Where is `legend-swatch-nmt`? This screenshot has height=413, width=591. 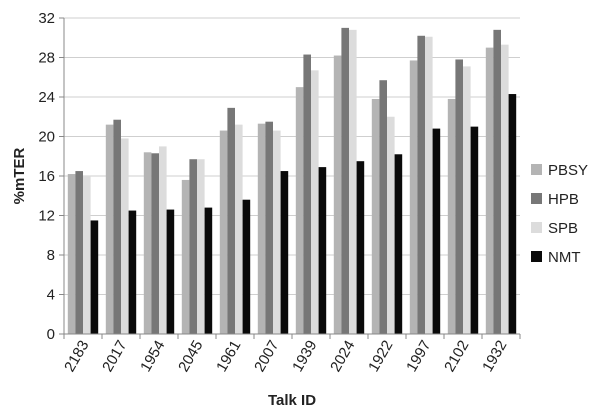
legend-swatch-nmt is located at coordinates (536, 256).